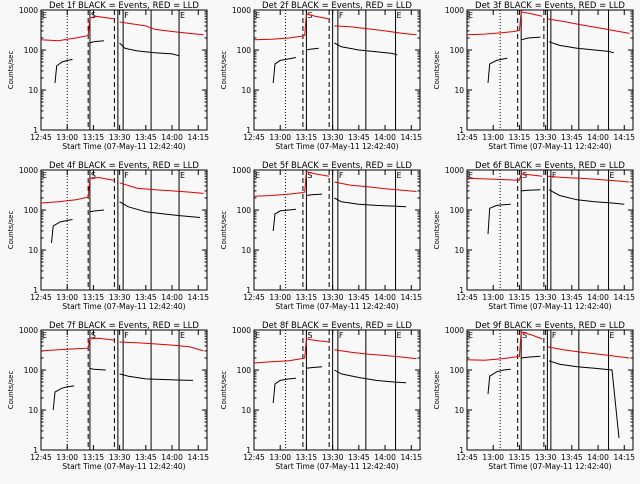 The height and width of the screenshot is (484, 640). Describe the element at coordinates (337, 326) in the screenshot. I see `panel-title: Det 8f BLACK = Events, RED = LLD` at that location.